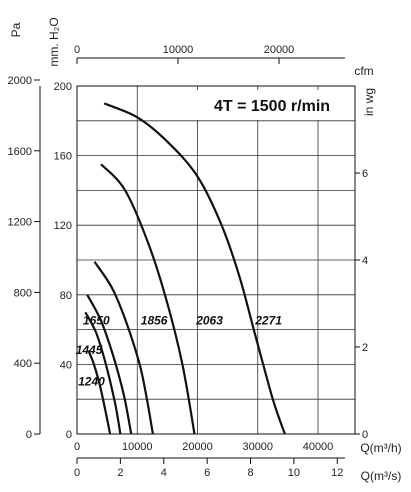  Describe the element at coordinates (179, 350) in the screenshot. I see `curve-labels: 1240 1445 1650 1856 2063 2271` at that location.